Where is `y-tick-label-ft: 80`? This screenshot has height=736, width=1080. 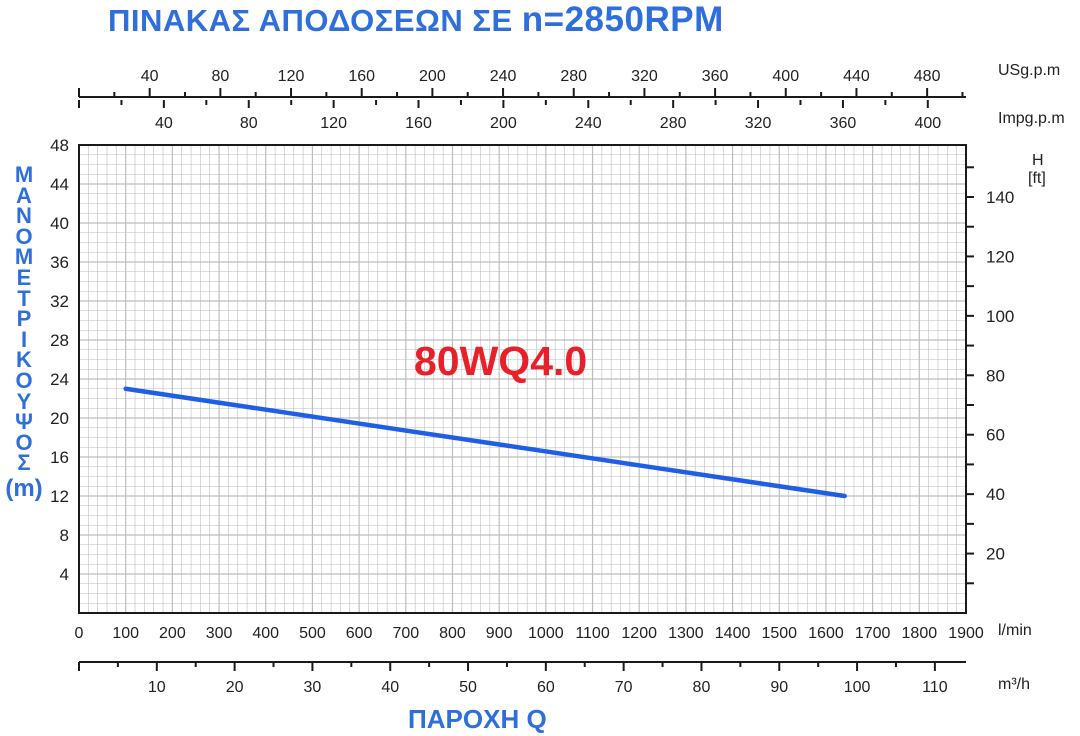
y-tick-label-ft: 80 is located at coordinates (995, 375).